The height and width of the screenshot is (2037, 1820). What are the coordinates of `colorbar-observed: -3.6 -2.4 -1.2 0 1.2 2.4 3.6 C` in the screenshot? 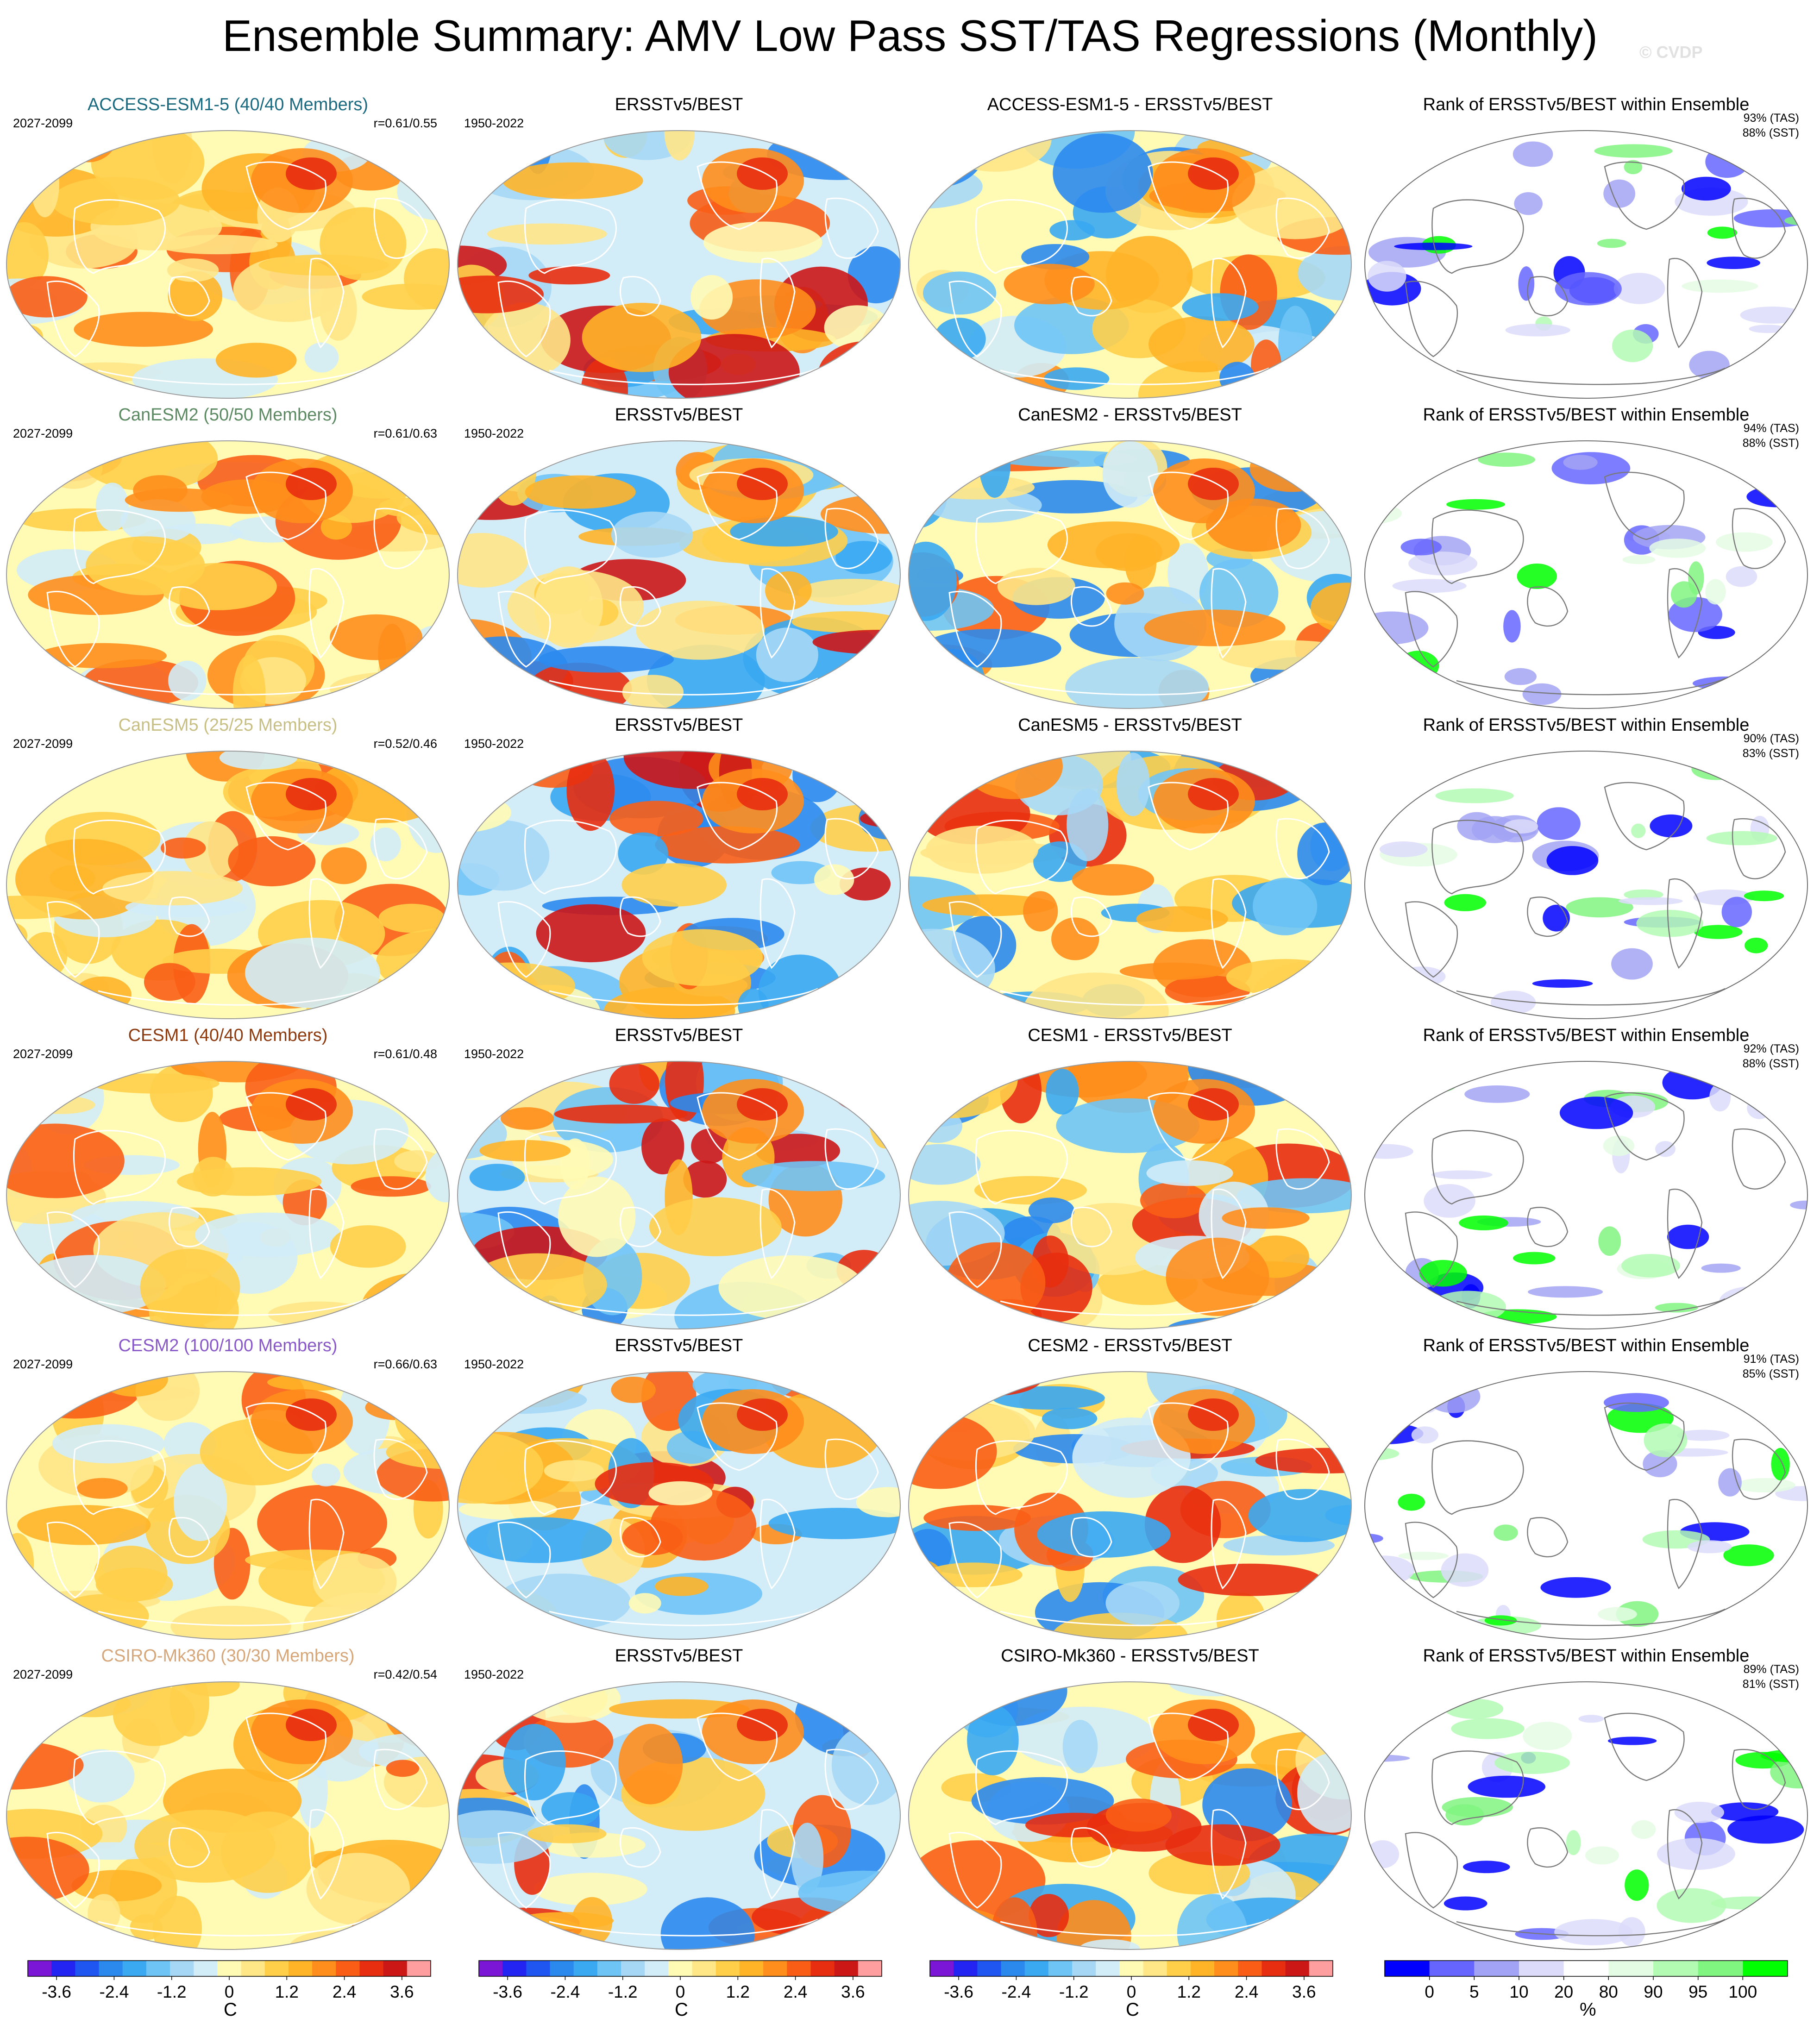 It's located at (680, 1997).